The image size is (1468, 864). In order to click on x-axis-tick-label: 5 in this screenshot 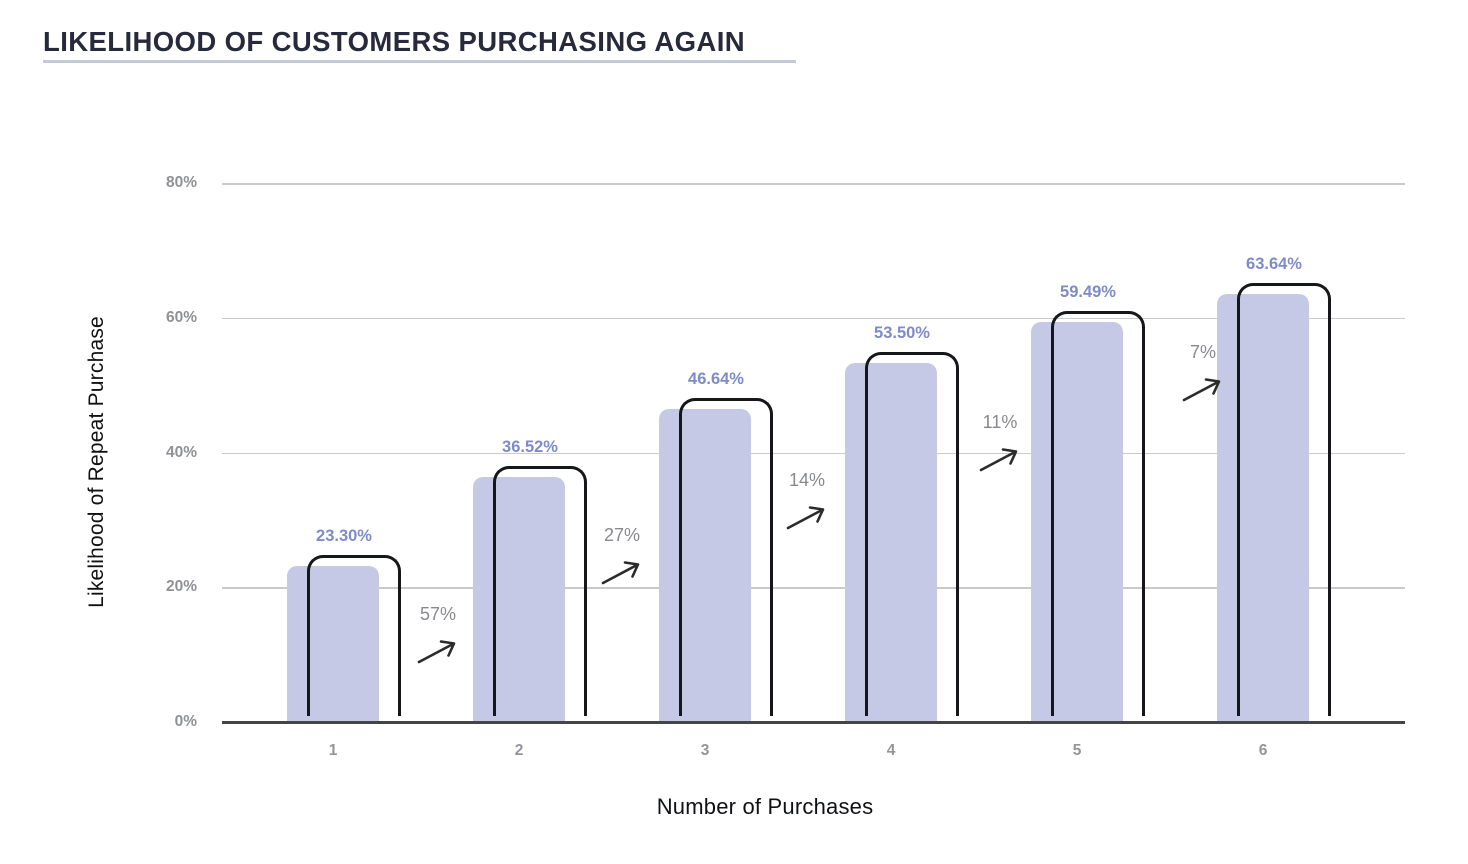, I will do `click(1077, 750)`.